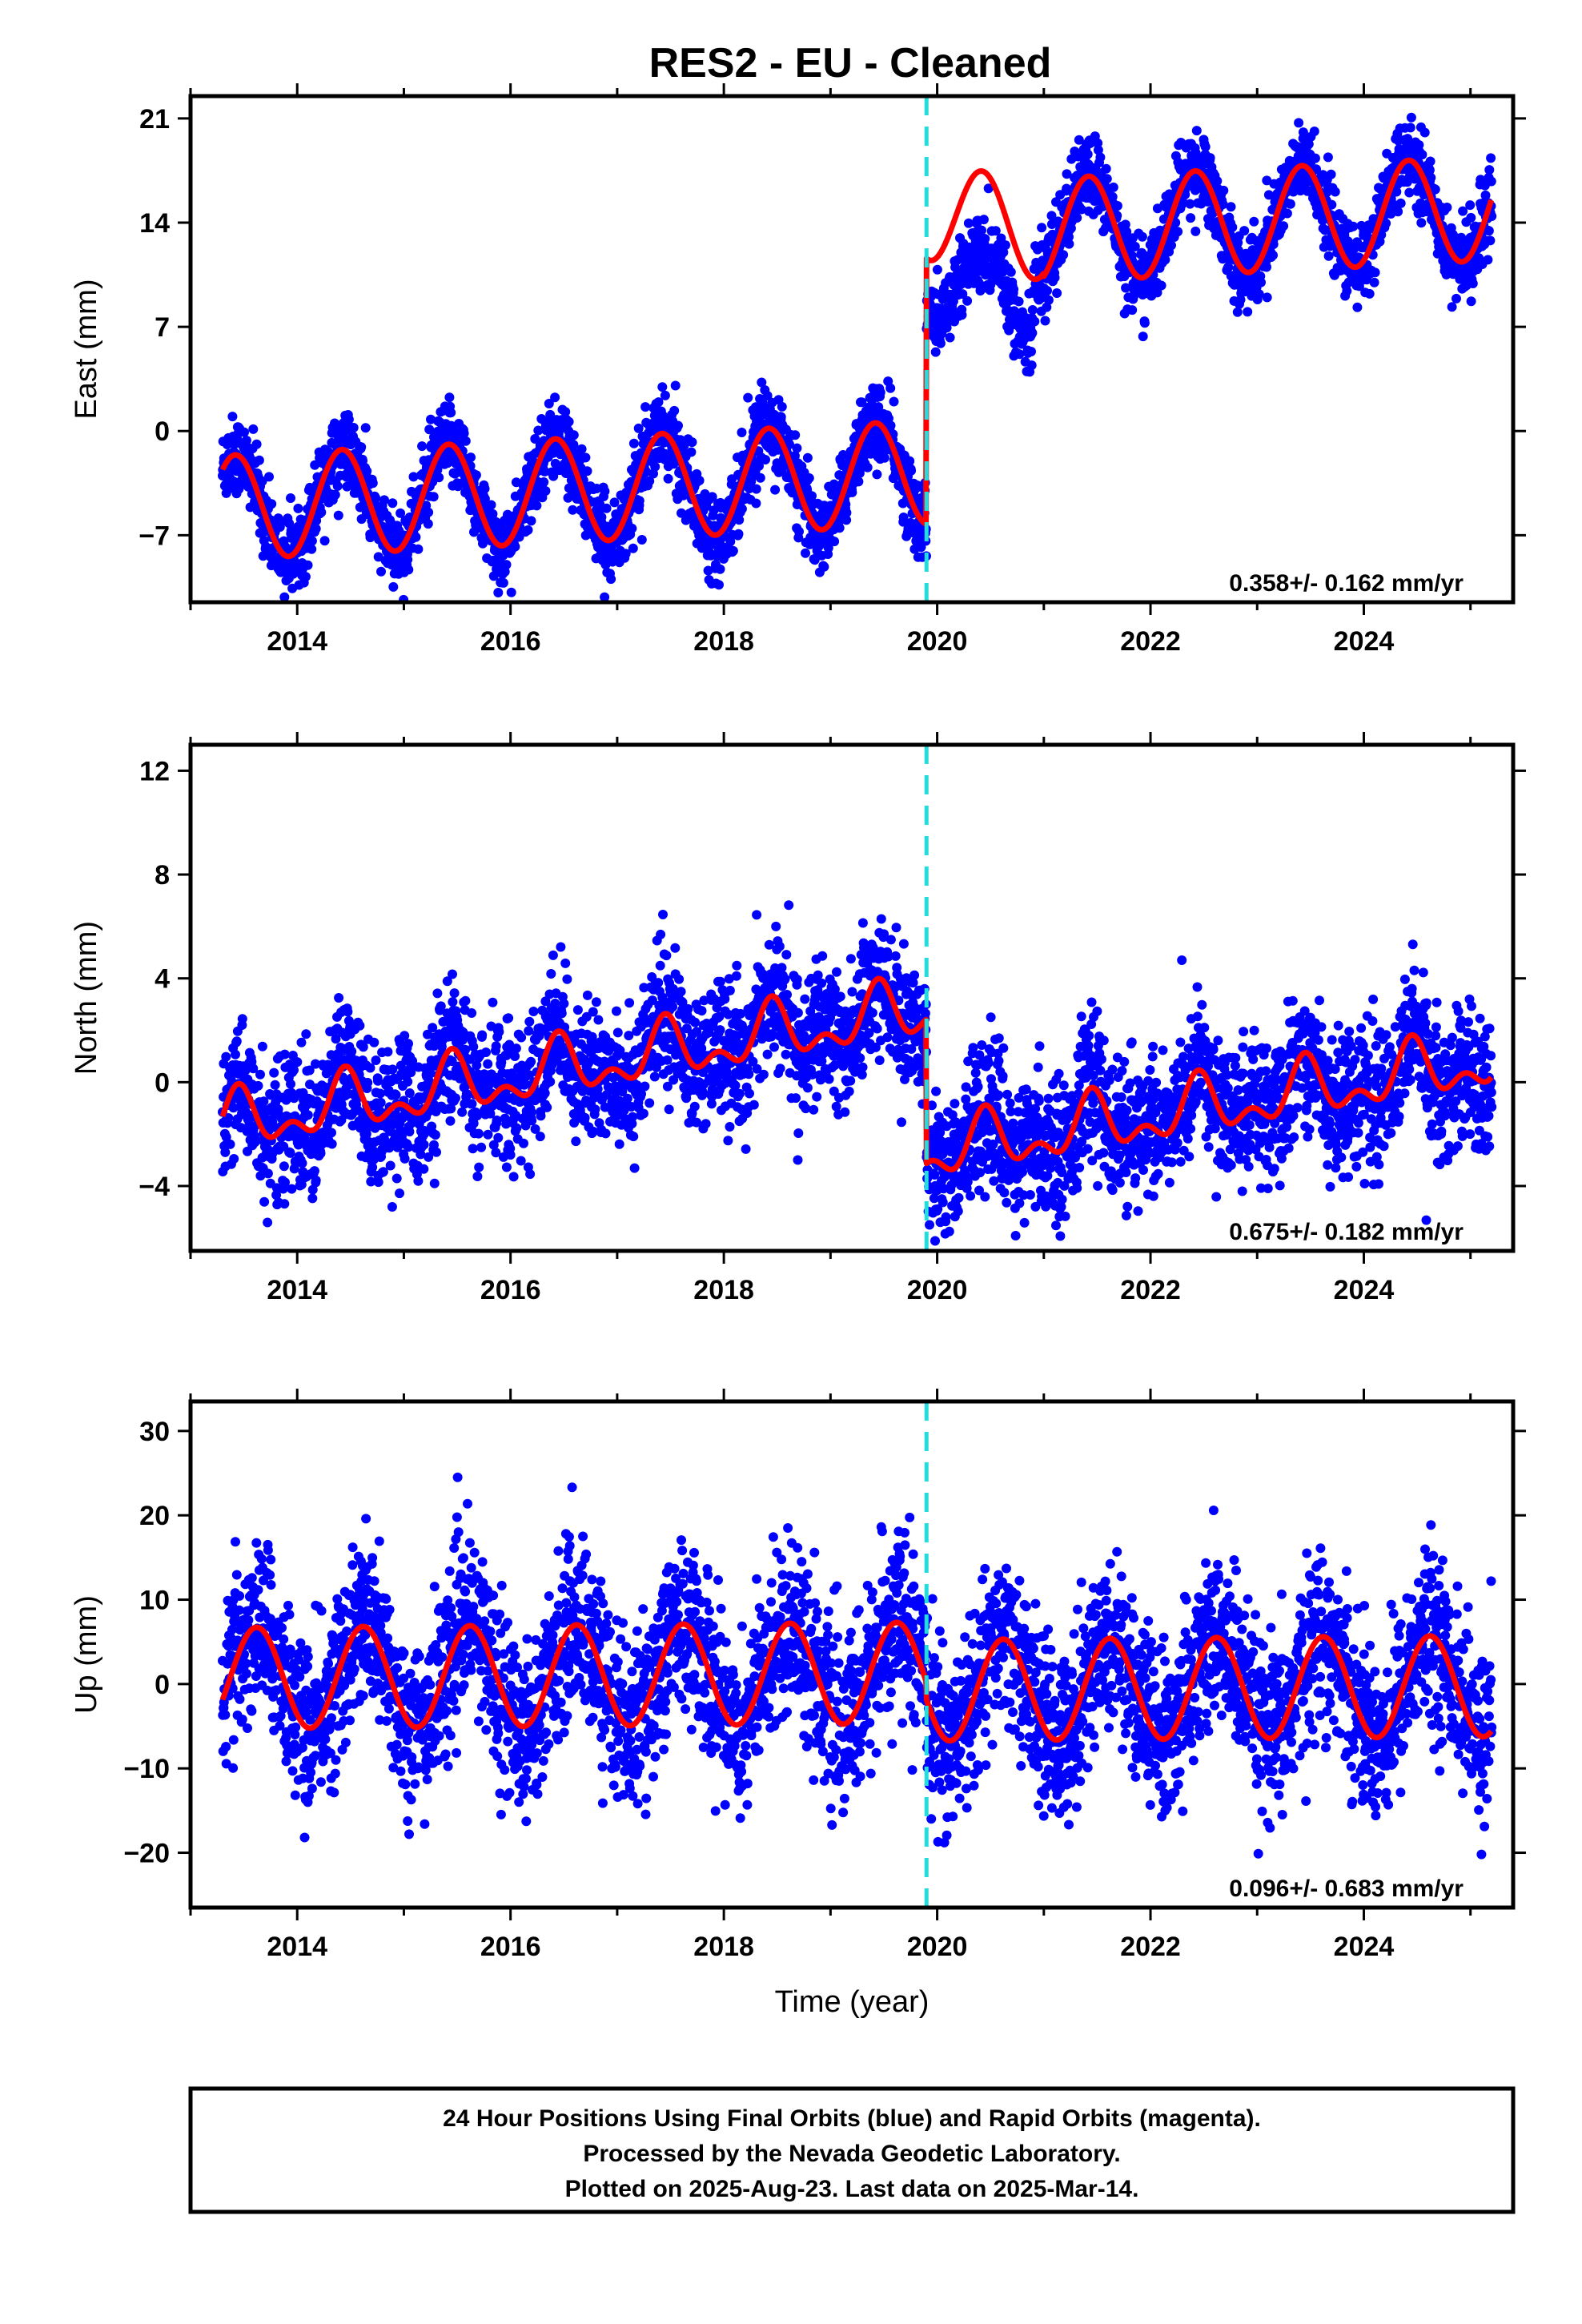 This screenshot has height=2324, width=1582. Describe the element at coordinates (850, 63) in the screenshot. I see `figure-title: RES2 - EU - Cleaned` at that location.